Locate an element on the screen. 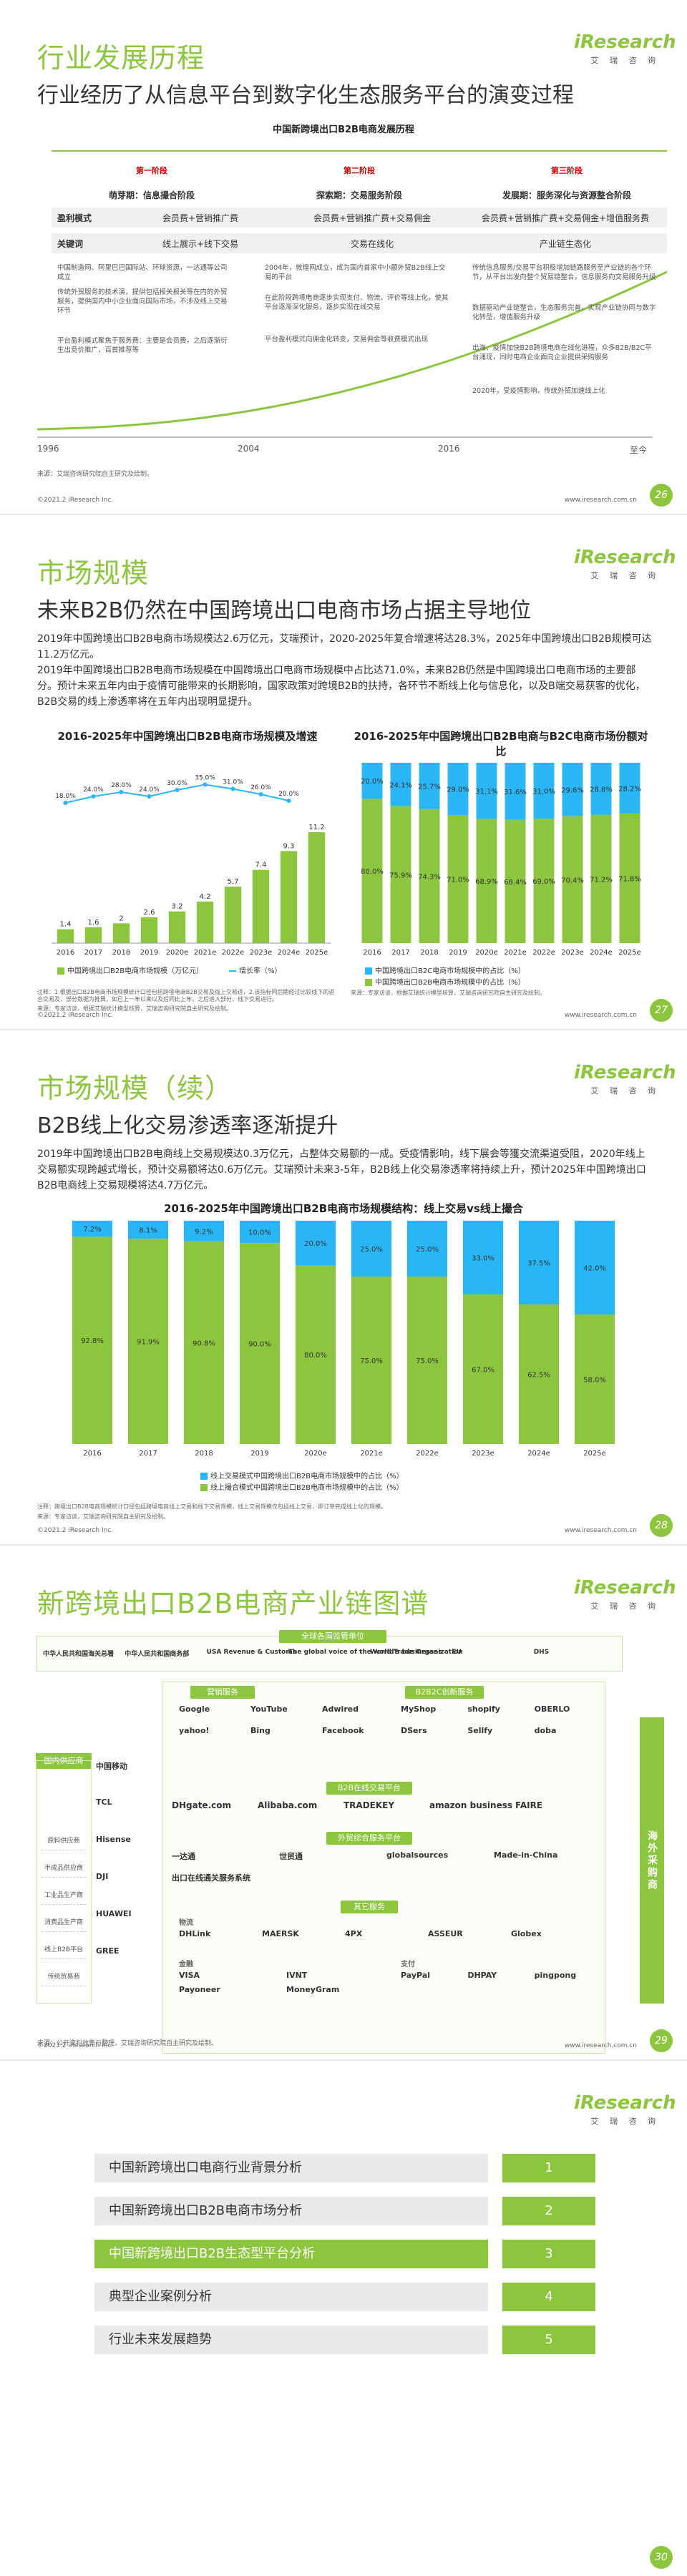 The image size is (687, 2576). stack-top-label-2017: 8.1% is located at coordinates (148, 1231).